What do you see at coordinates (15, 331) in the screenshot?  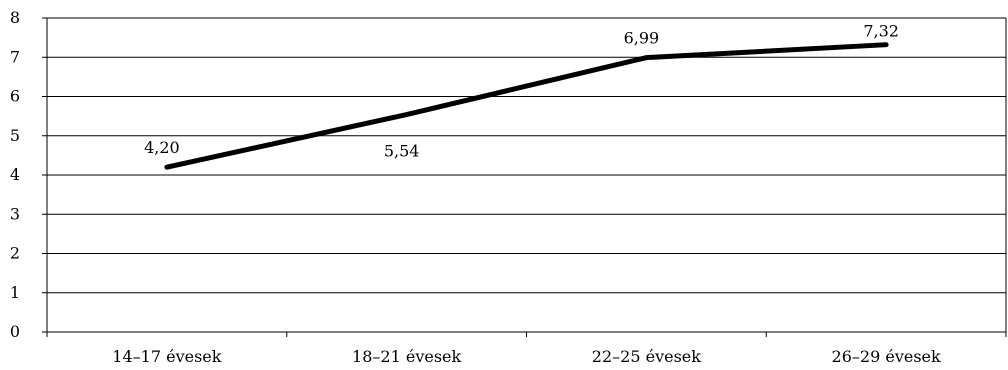 I see `y-tick-label: 0` at bounding box center [15, 331].